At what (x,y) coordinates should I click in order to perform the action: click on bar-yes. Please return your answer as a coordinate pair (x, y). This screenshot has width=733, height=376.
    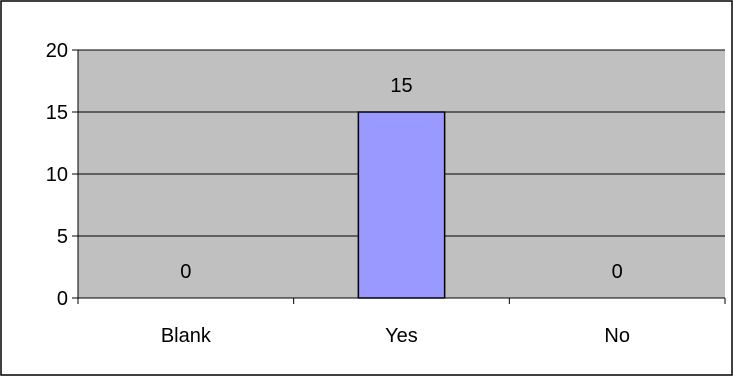
    Looking at the image, I should click on (401, 205).